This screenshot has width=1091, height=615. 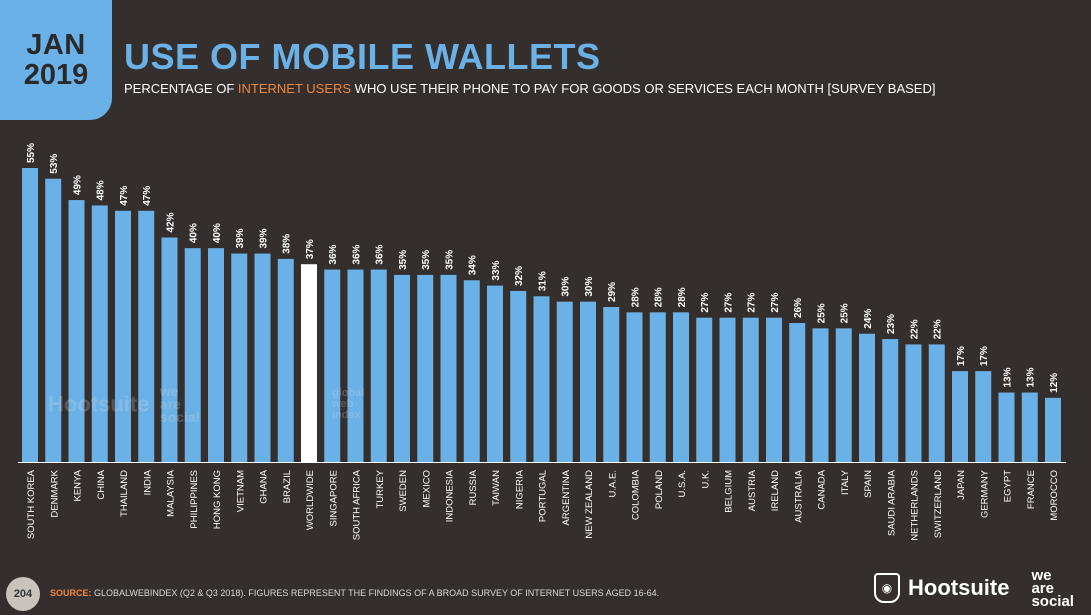 I want to click on category-label: NETHERLANDS, so click(x=915, y=505).